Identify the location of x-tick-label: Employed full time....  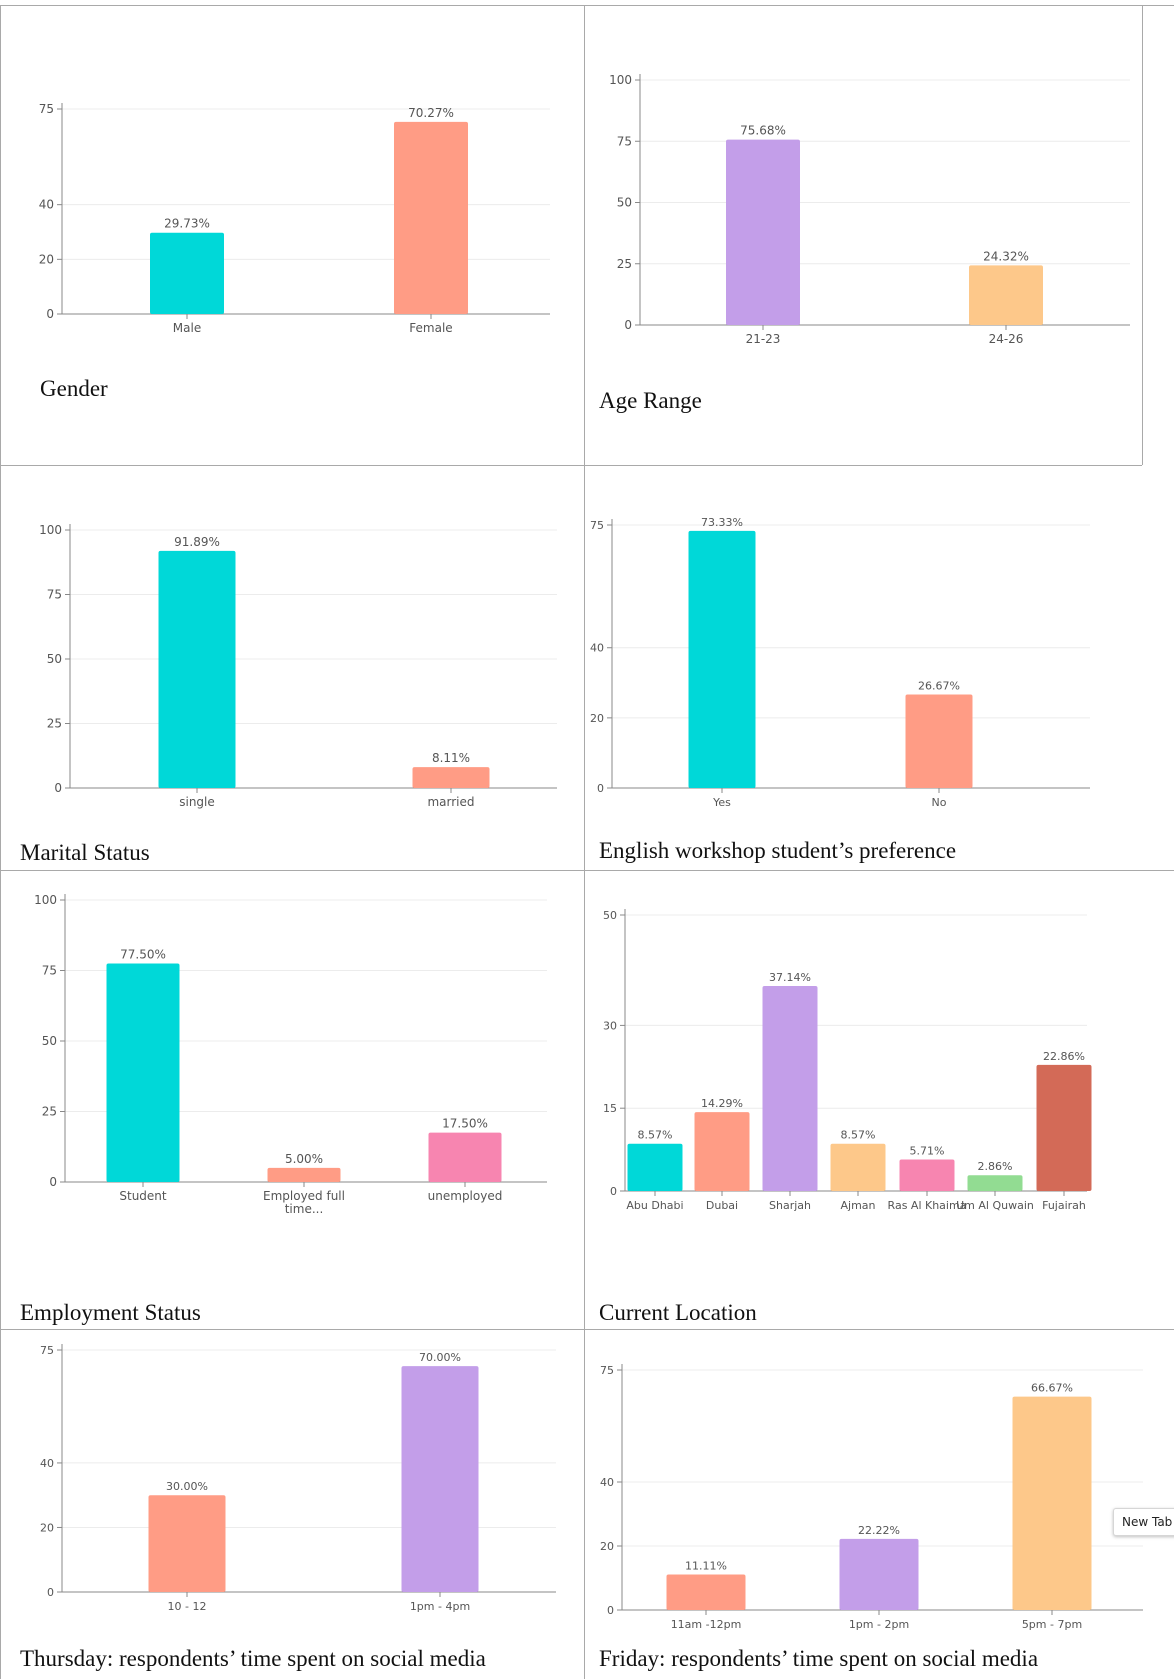
(304, 1202).